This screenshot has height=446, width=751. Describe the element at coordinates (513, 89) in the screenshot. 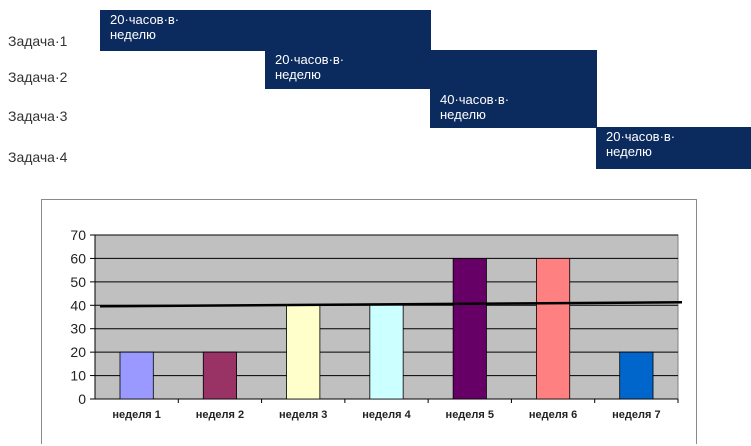

I see `task-bar-3: 40·часов·в· неделю` at that location.